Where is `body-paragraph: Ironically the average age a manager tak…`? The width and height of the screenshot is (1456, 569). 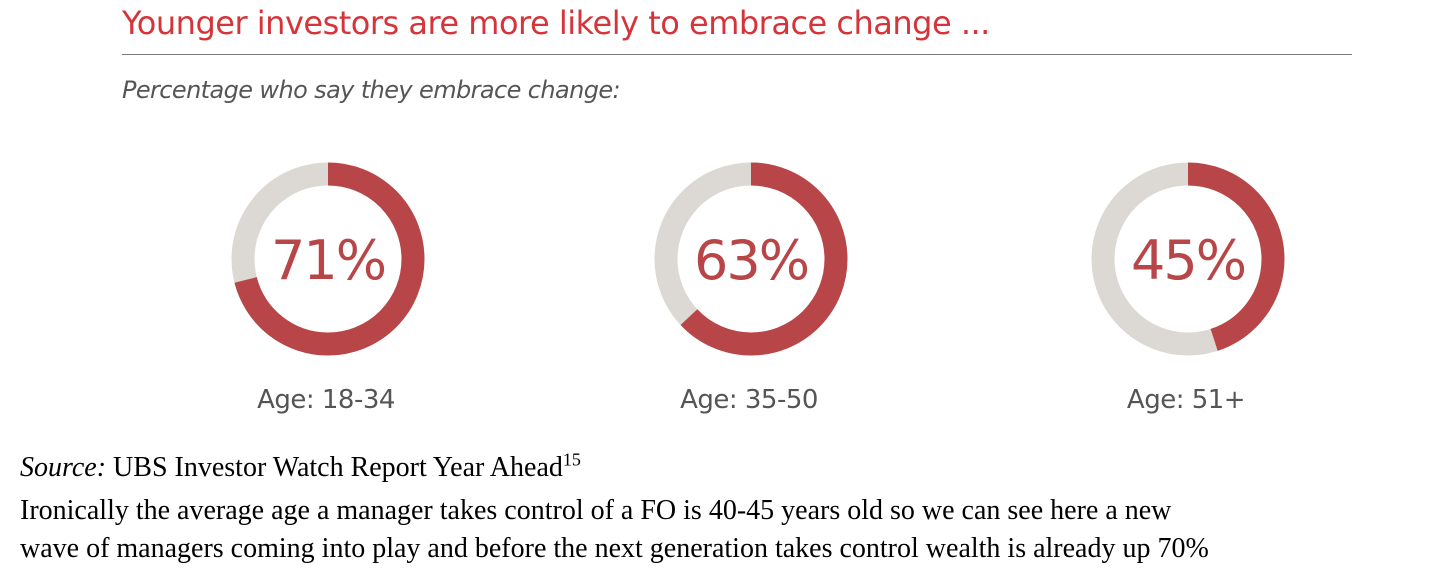 body-paragraph: Ironically the average age a manager tak… is located at coordinates (735, 530).